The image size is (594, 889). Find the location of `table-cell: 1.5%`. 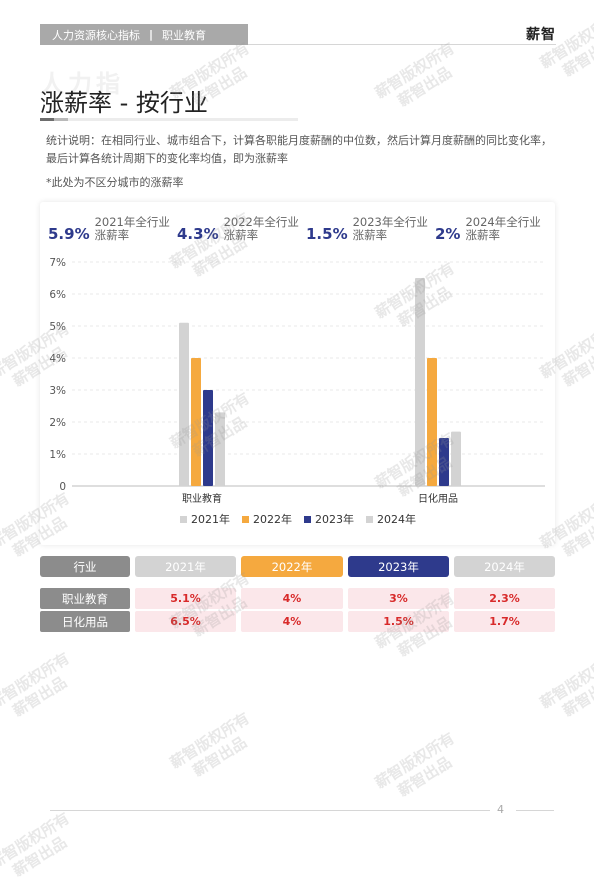

table-cell: 1.5% is located at coordinates (398, 621).